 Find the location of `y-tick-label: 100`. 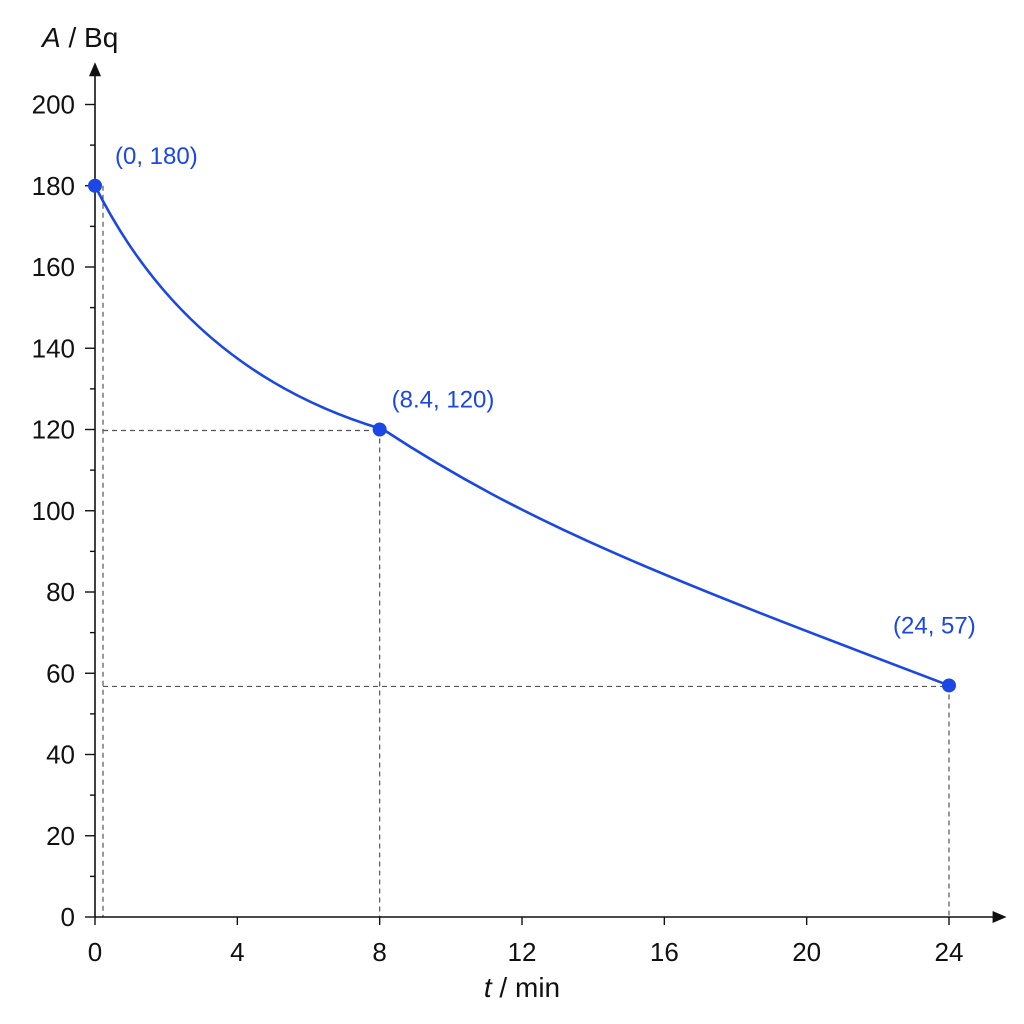

y-tick-label: 100 is located at coordinates (53, 511).